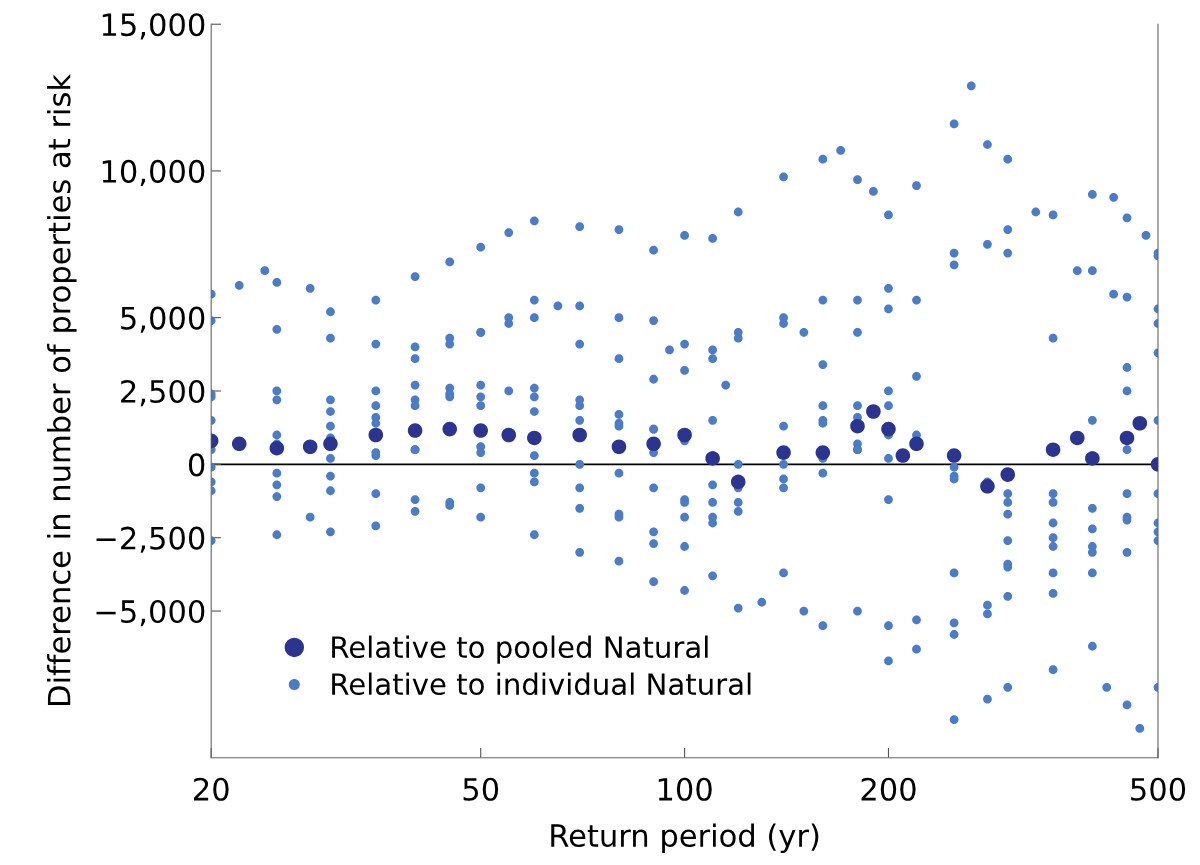  What do you see at coordinates (520, 649) in the screenshot?
I see `legend-label: Relative to pooled Natural` at bounding box center [520, 649].